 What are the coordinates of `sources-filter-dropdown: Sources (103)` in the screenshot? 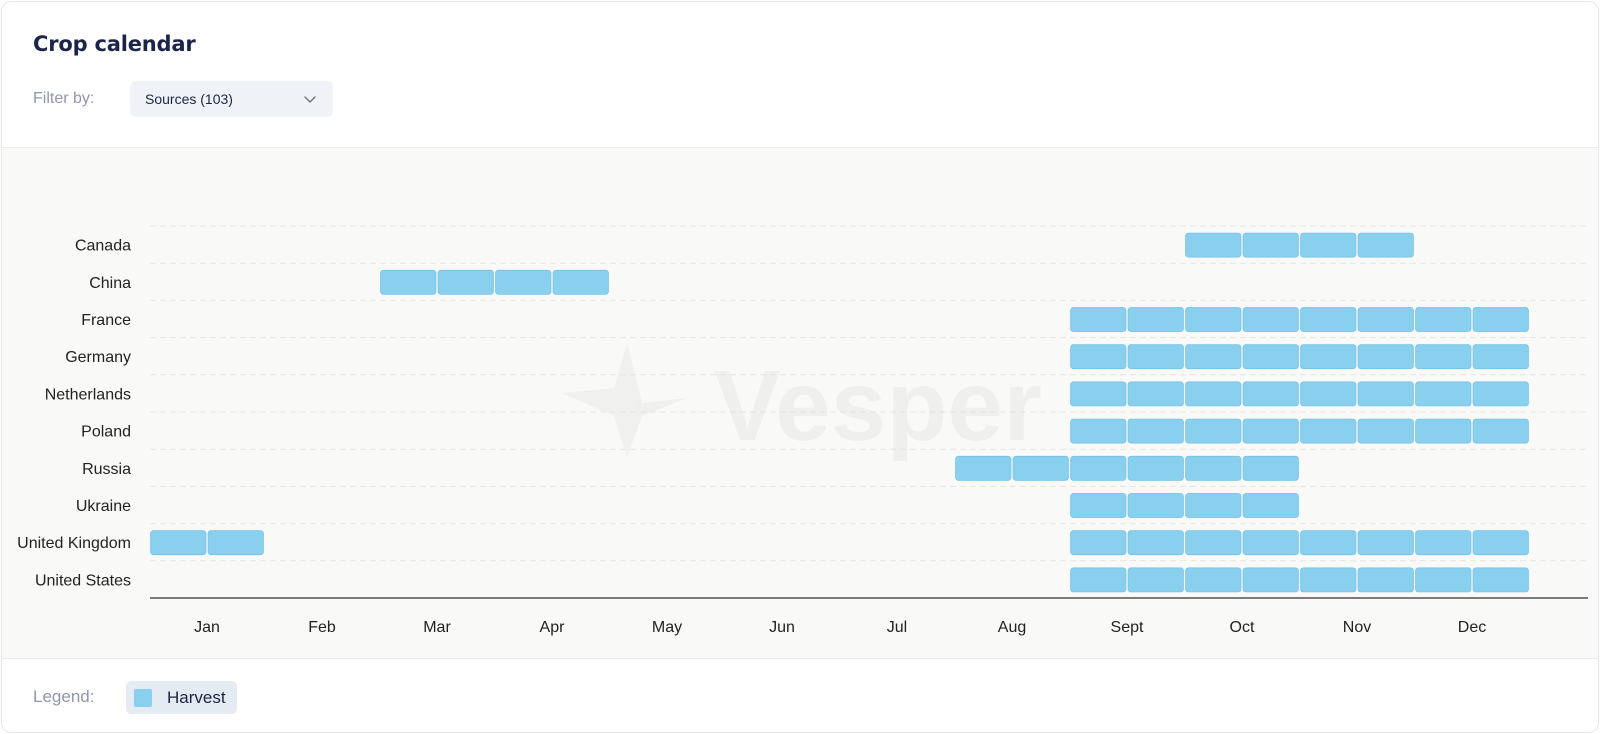 It's located at (231, 99).